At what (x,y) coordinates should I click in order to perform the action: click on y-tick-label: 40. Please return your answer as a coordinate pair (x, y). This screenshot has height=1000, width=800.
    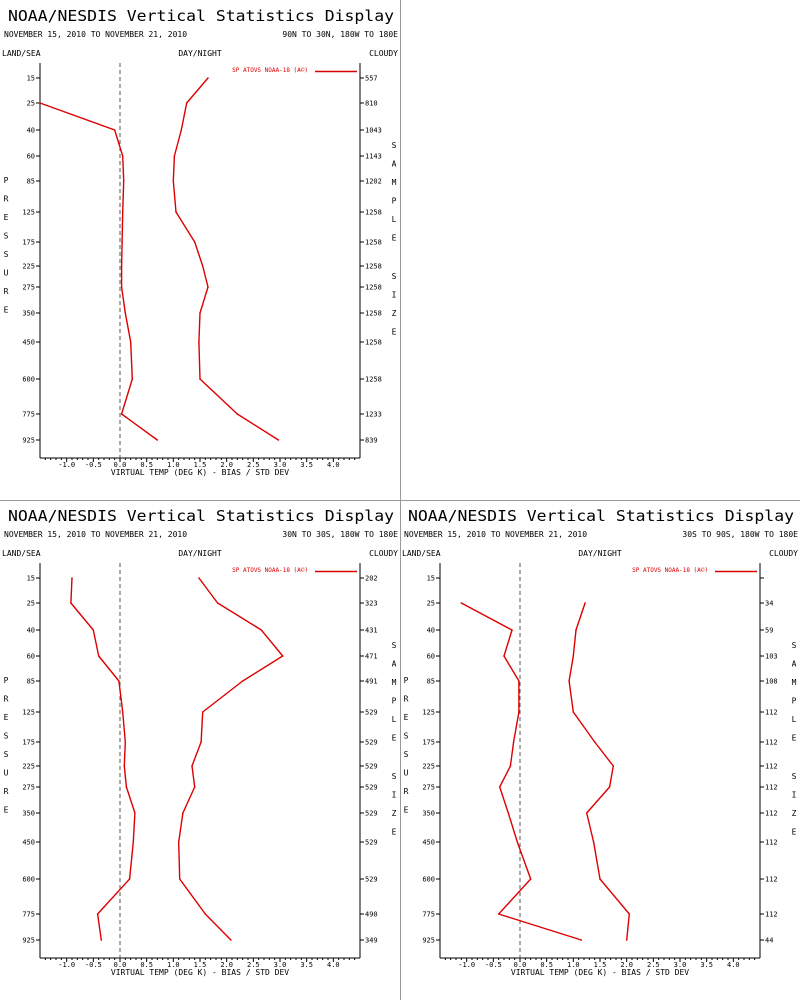
    Looking at the image, I should click on (31, 631).